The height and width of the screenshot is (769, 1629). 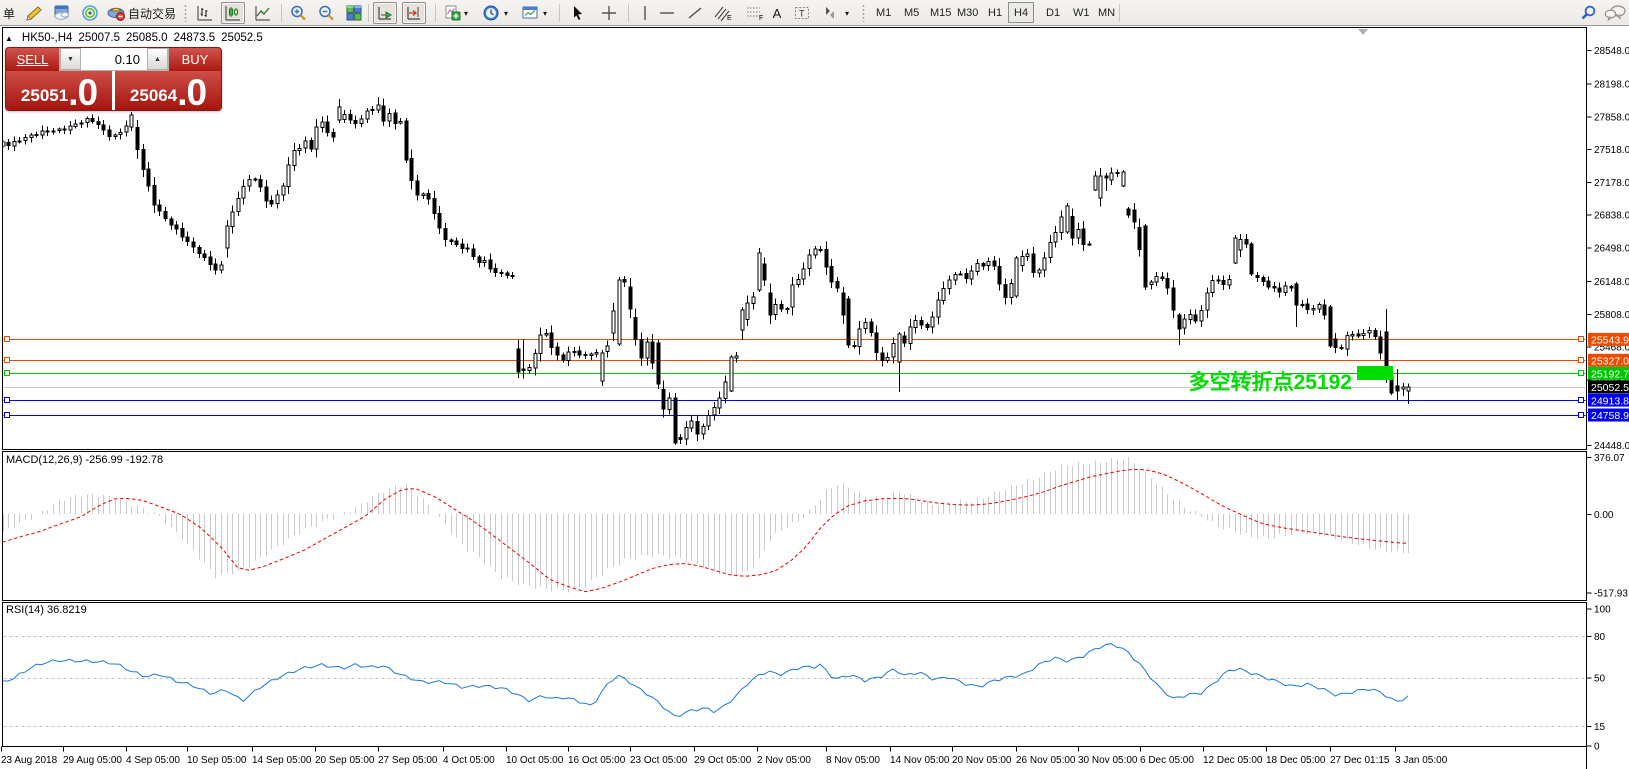 I want to click on volume-increase-icon: ▲, so click(x=157, y=59).